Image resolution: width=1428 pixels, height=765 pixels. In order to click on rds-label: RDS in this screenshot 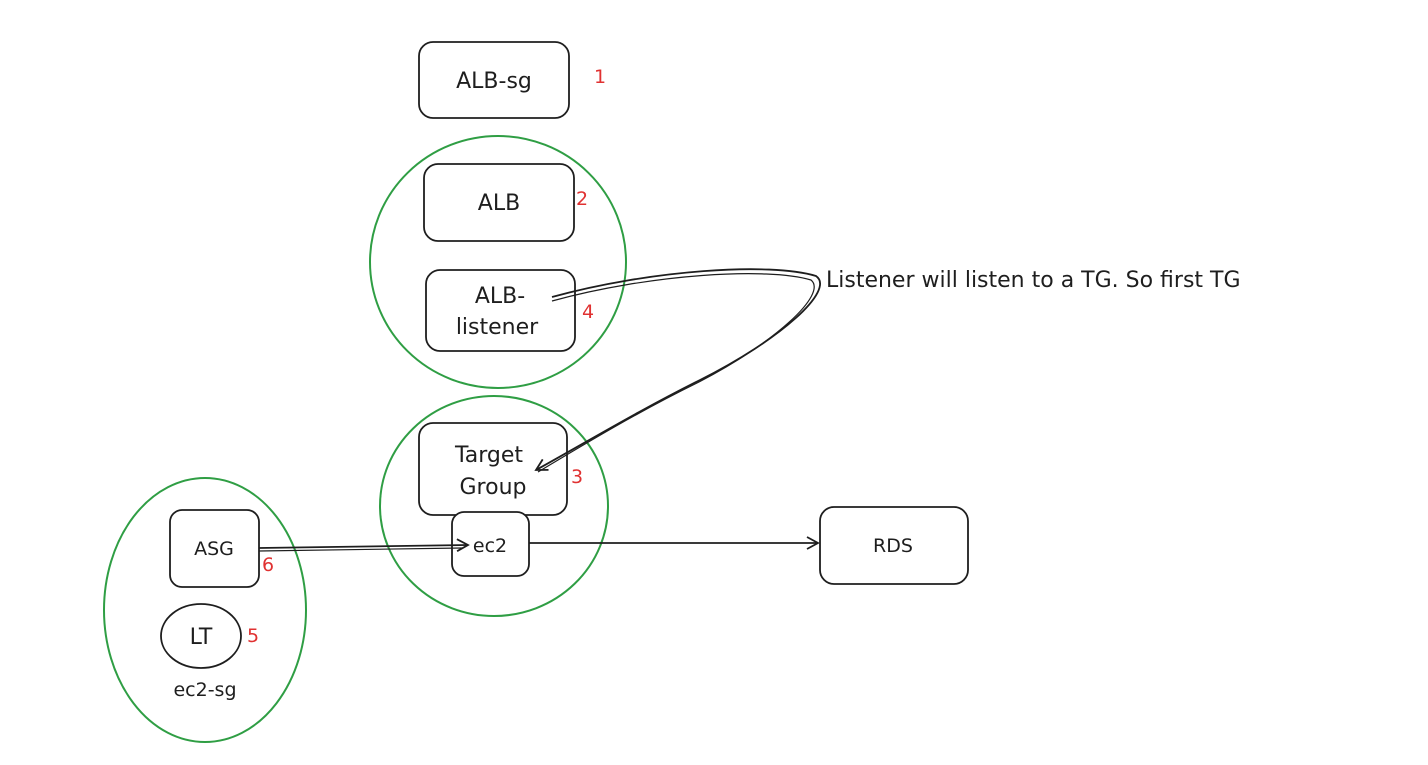, I will do `click(893, 546)`.